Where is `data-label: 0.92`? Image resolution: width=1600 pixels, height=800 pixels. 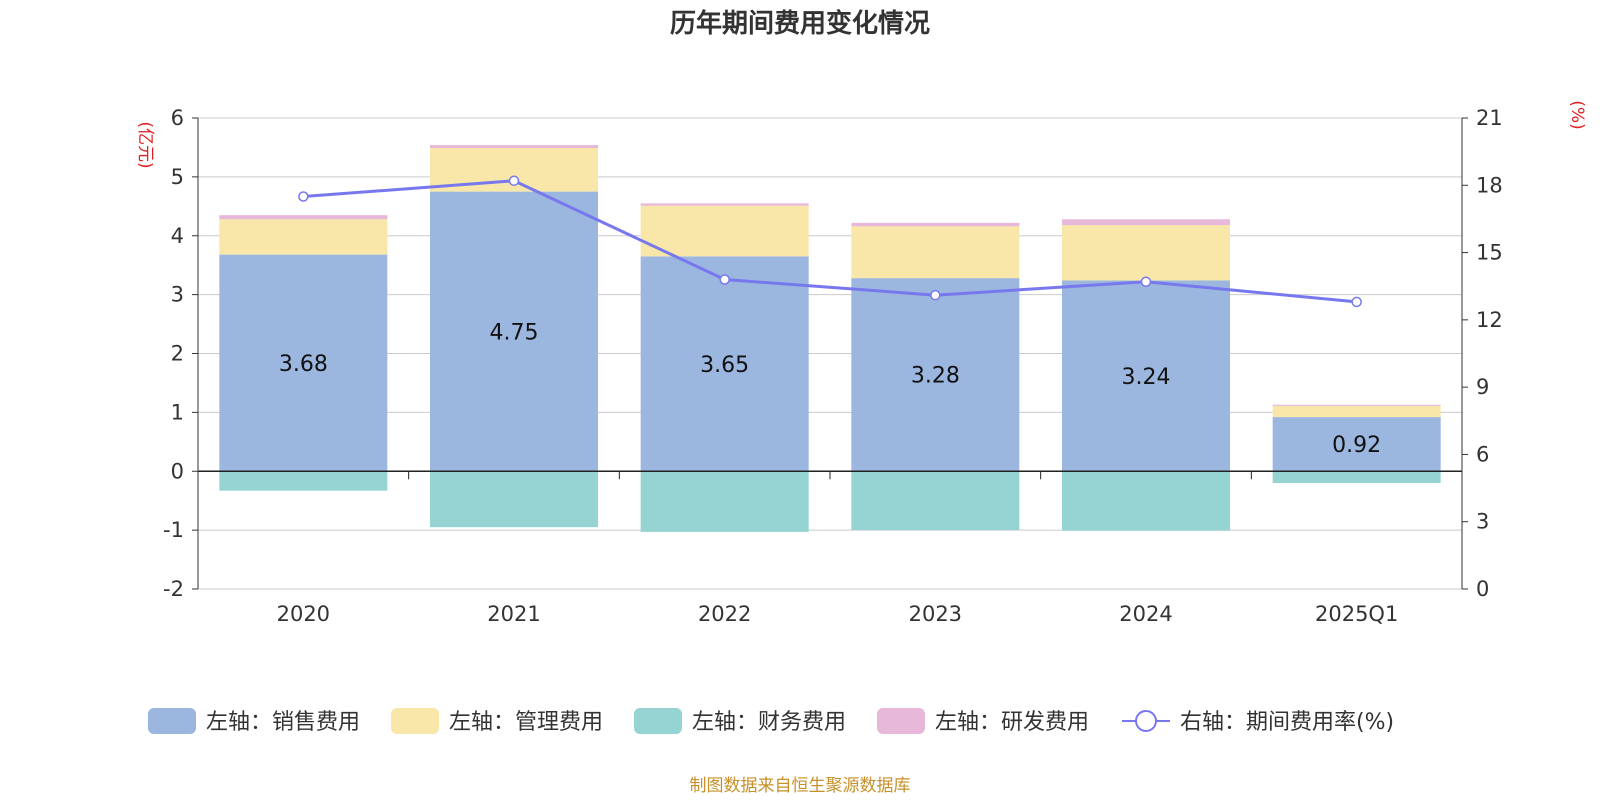 data-label: 0.92 is located at coordinates (1356, 445).